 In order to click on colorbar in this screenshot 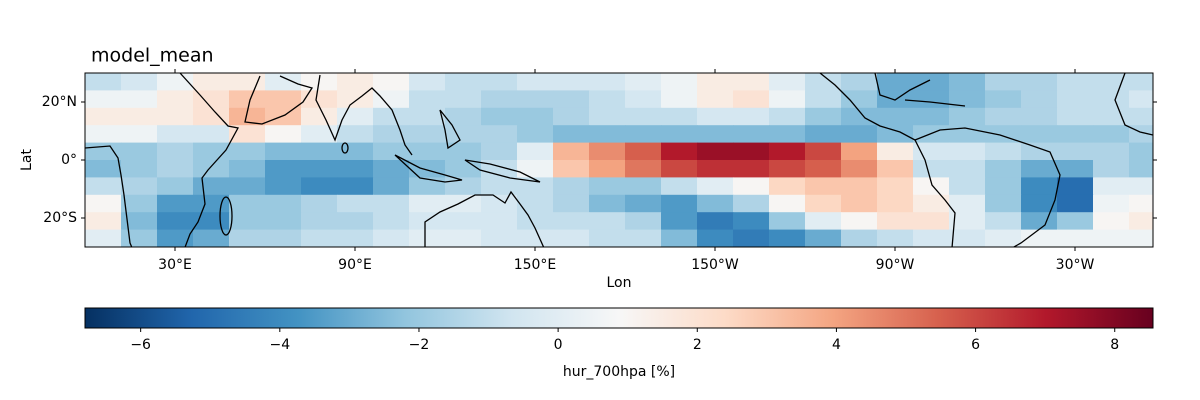, I will do `click(619, 318)`.